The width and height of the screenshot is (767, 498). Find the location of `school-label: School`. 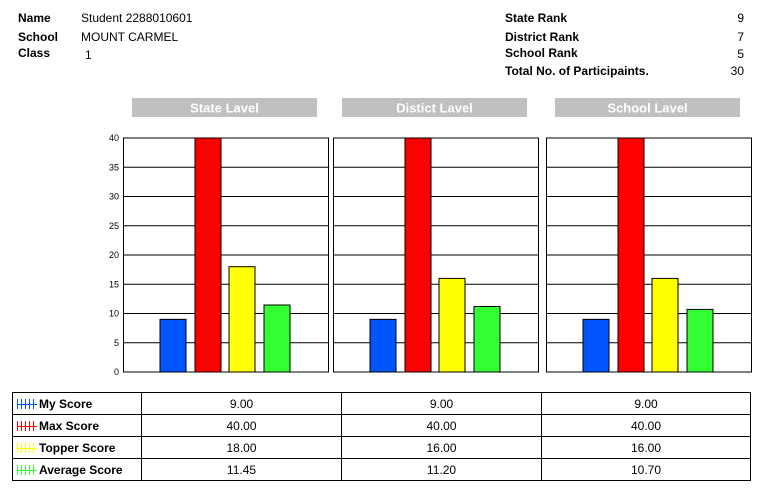

school-label: School is located at coordinates (38, 37).